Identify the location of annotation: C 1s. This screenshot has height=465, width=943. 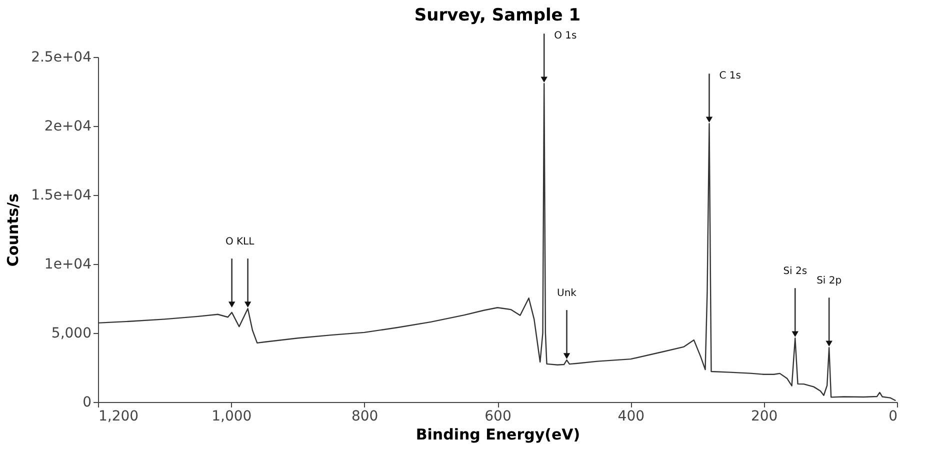
(730, 76).